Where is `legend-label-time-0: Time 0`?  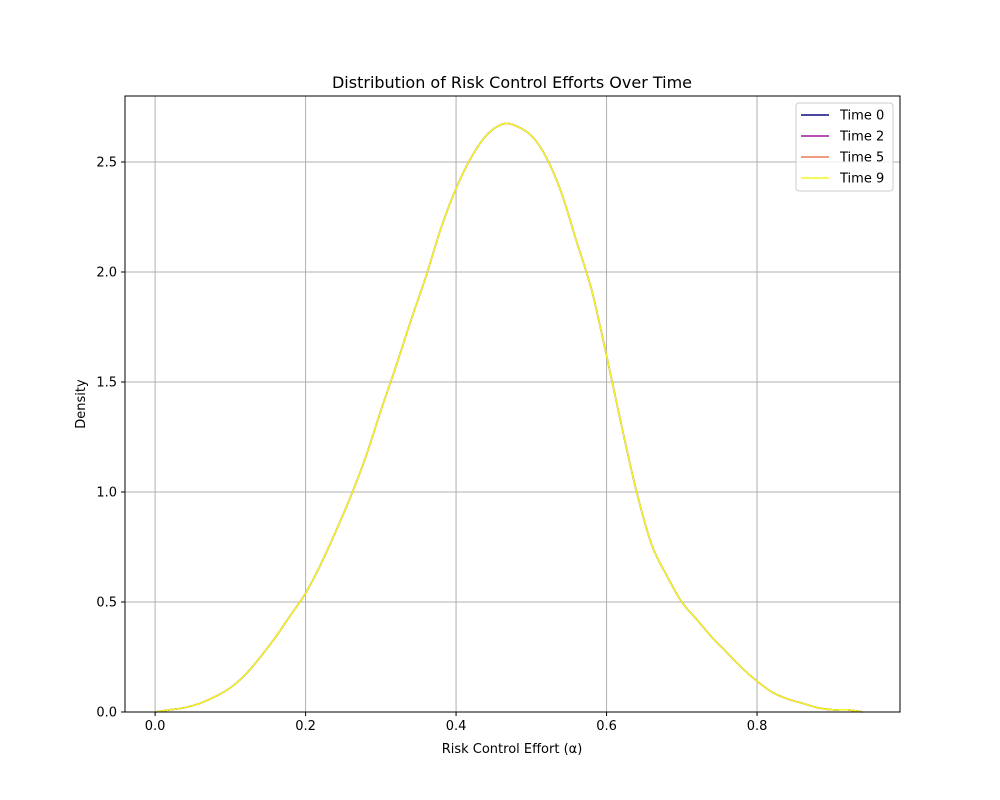
legend-label-time-0: Time 0 is located at coordinates (861, 116).